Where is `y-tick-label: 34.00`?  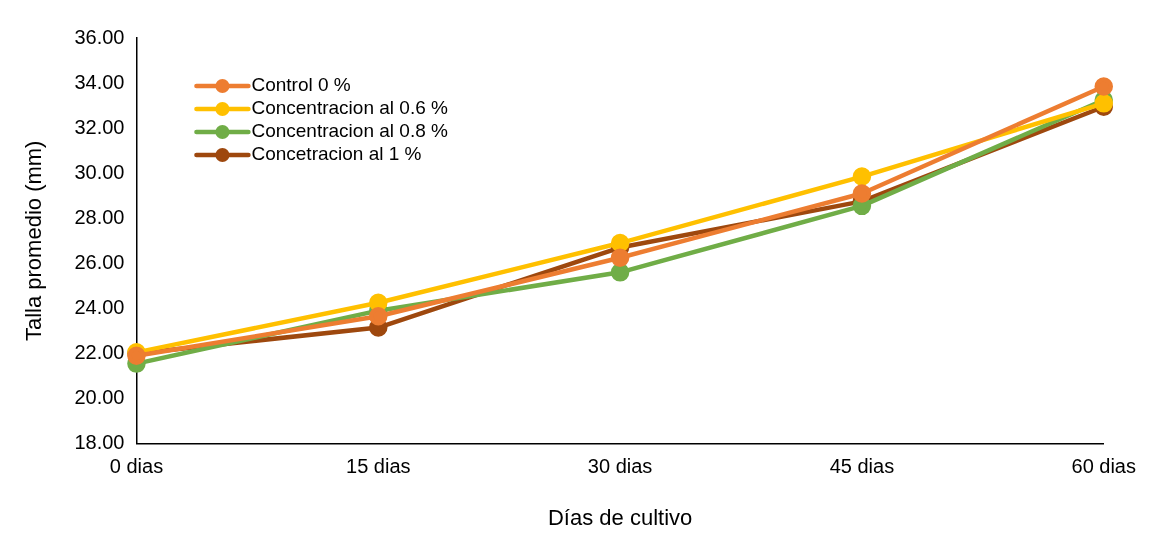
y-tick-label: 34.00 is located at coordinates (99, 81).